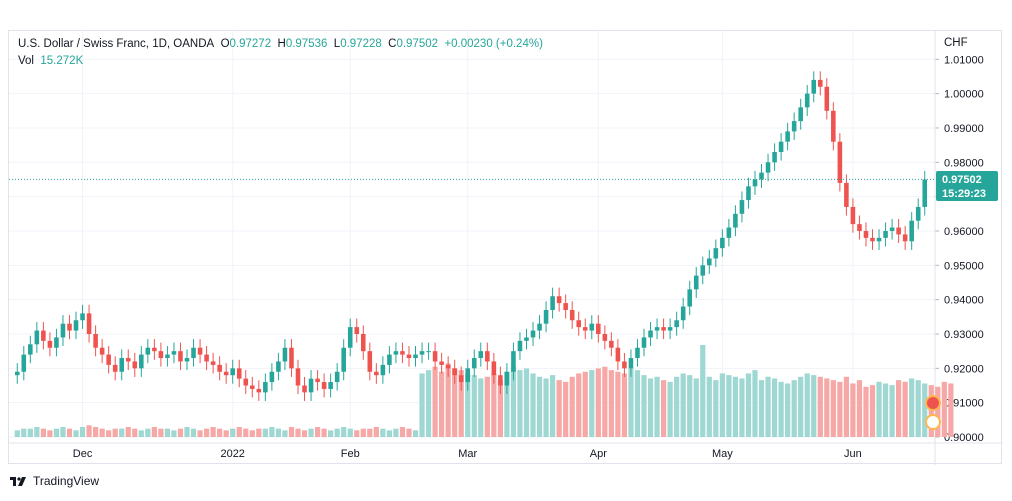 This screenshot has width=1012, height=501. I want to click on x-tick-label: Dec, so click(83, 454).